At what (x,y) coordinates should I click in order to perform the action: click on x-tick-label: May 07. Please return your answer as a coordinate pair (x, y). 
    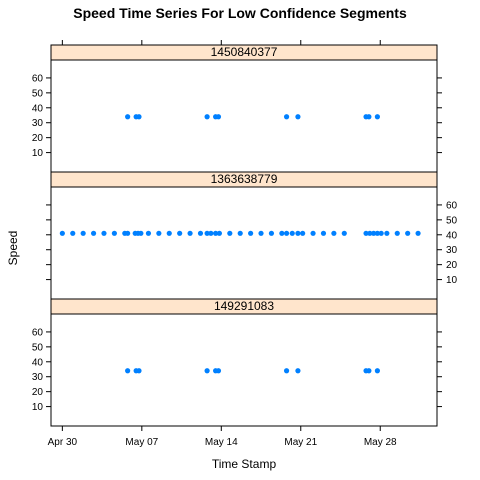
    Looking at the image, I should click on (141, 442).